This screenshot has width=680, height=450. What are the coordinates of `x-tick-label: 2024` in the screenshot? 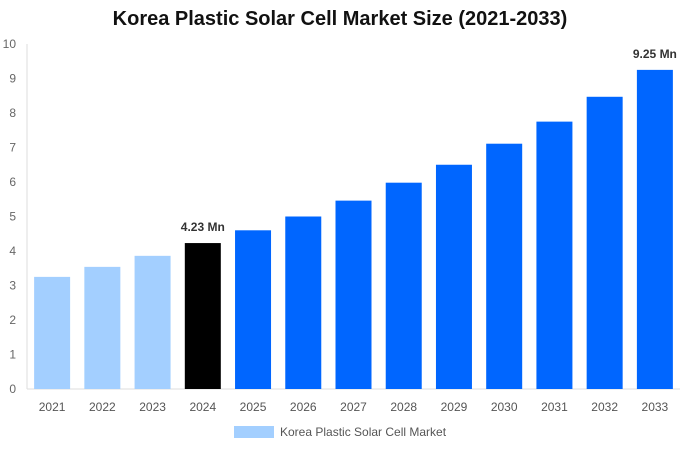 It's located at (202, 407).